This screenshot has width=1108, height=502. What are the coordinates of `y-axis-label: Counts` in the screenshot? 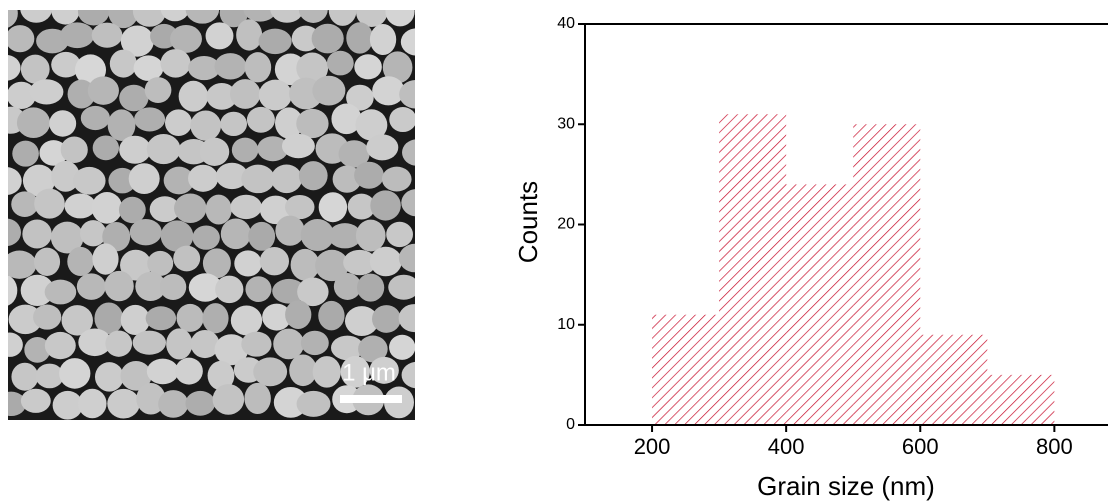 It's located at (528, 222).